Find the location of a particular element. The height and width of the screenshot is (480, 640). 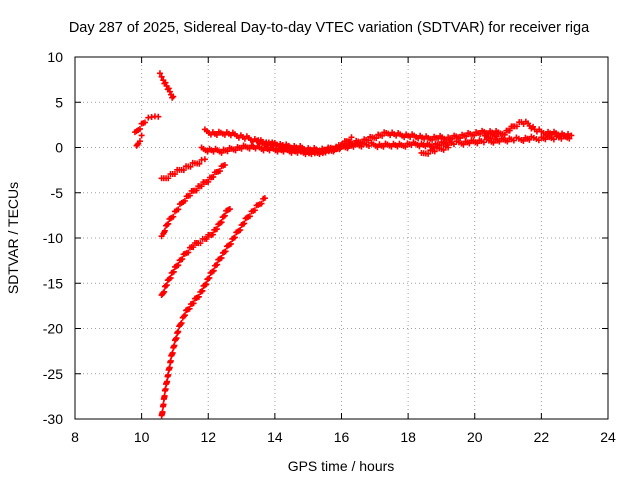

y-tick-label: 5 is located at coordinates (59, 102).